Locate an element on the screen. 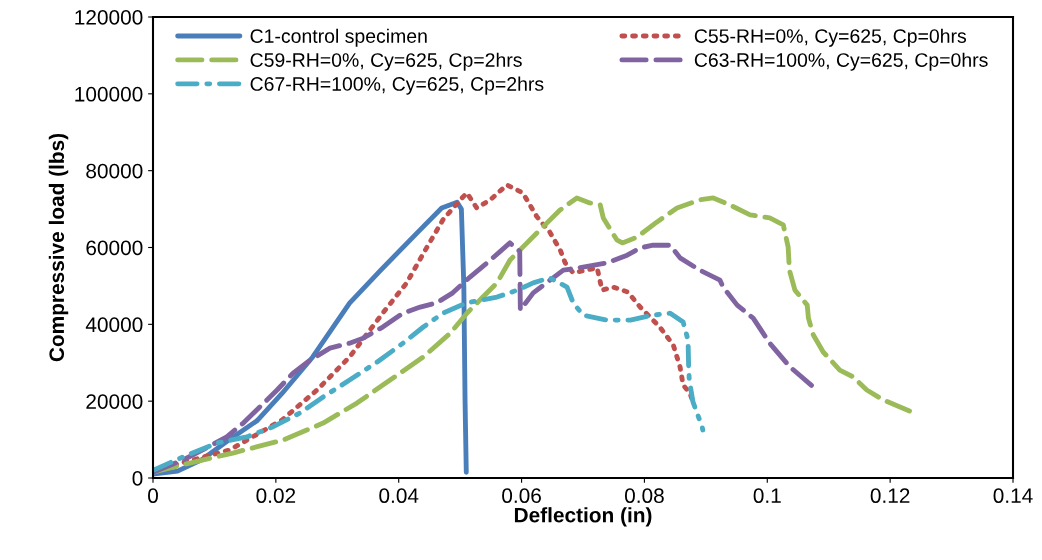 The image size is (1042, 560). y-tick-label: 0 is located at coordinates (137, 478).